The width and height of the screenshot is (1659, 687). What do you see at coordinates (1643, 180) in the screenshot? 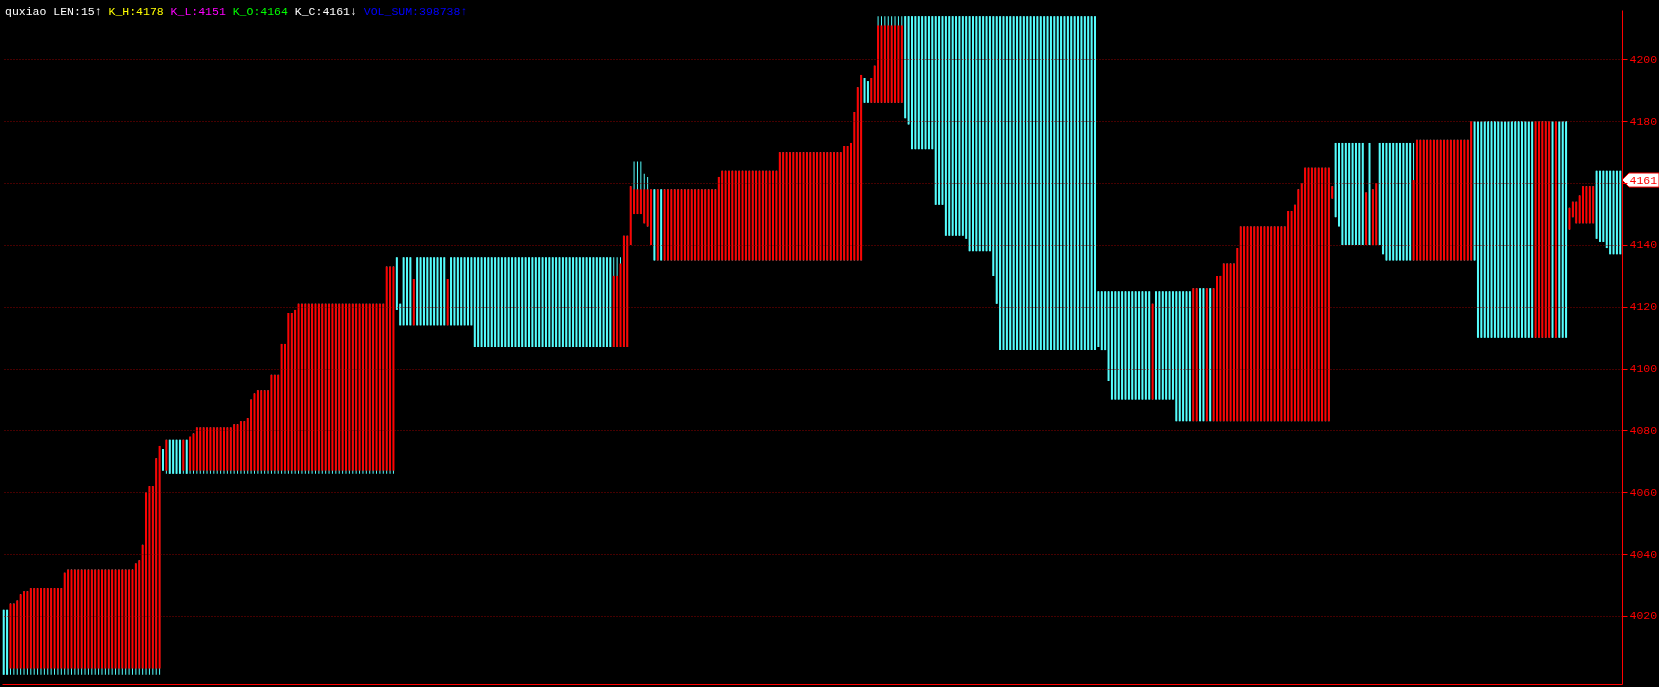
I see `y-tick-label: 4161` at bounding box center [1643, 180].